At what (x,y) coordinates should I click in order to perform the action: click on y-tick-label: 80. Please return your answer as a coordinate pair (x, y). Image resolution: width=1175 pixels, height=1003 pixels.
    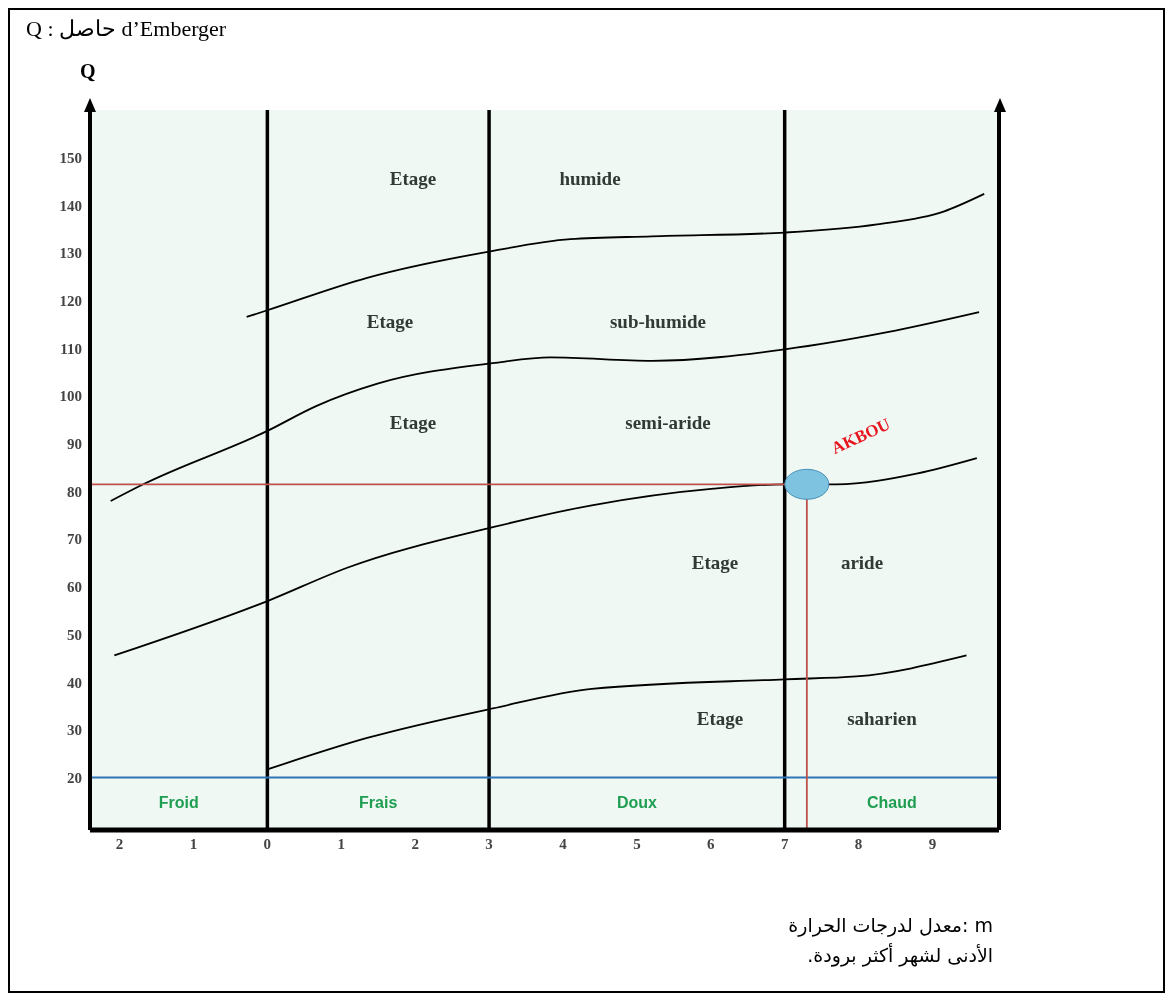
    Looking at the image, I should click on (74, 491).